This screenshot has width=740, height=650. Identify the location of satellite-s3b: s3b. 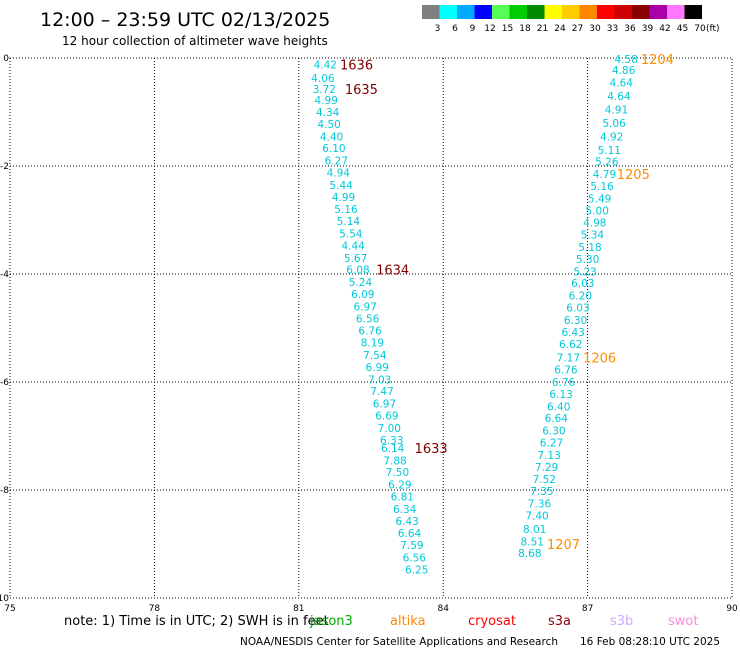
(621, 621).